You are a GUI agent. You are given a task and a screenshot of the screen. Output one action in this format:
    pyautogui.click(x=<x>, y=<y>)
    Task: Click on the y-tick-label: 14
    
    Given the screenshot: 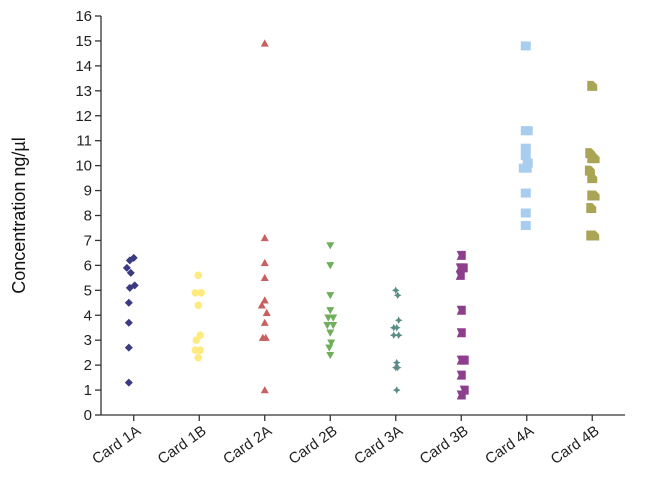 What is the action you would take?
    pyautogui.click(x=83, y=66)
    